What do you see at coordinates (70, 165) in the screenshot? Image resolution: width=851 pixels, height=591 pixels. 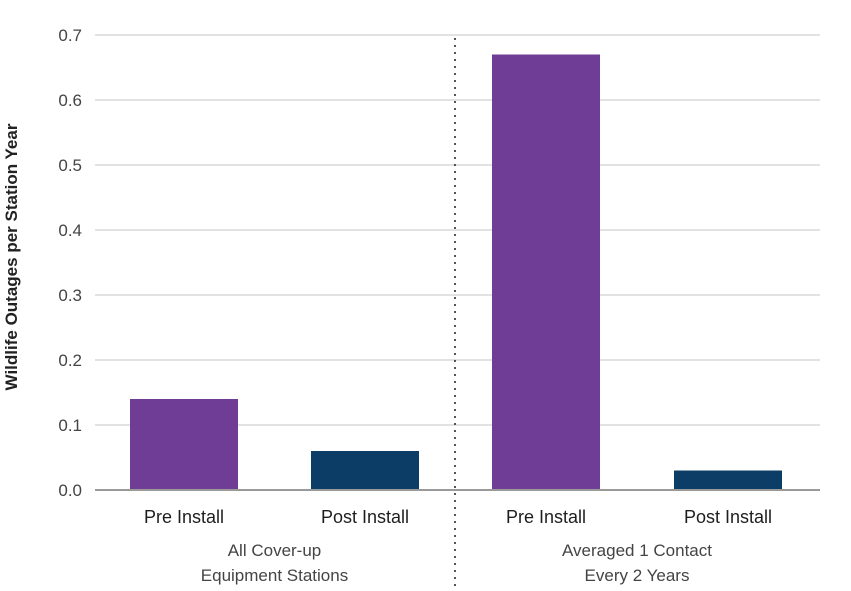 I see `y-tick-label: 0.5` at bounding box center [70, 165].